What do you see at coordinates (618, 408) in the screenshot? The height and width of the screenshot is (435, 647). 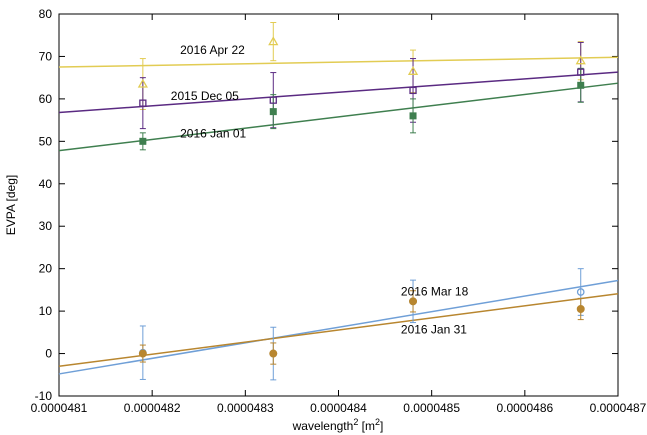 I see `x-tick-label: 0.0000487` at bounding box center [618, 408].